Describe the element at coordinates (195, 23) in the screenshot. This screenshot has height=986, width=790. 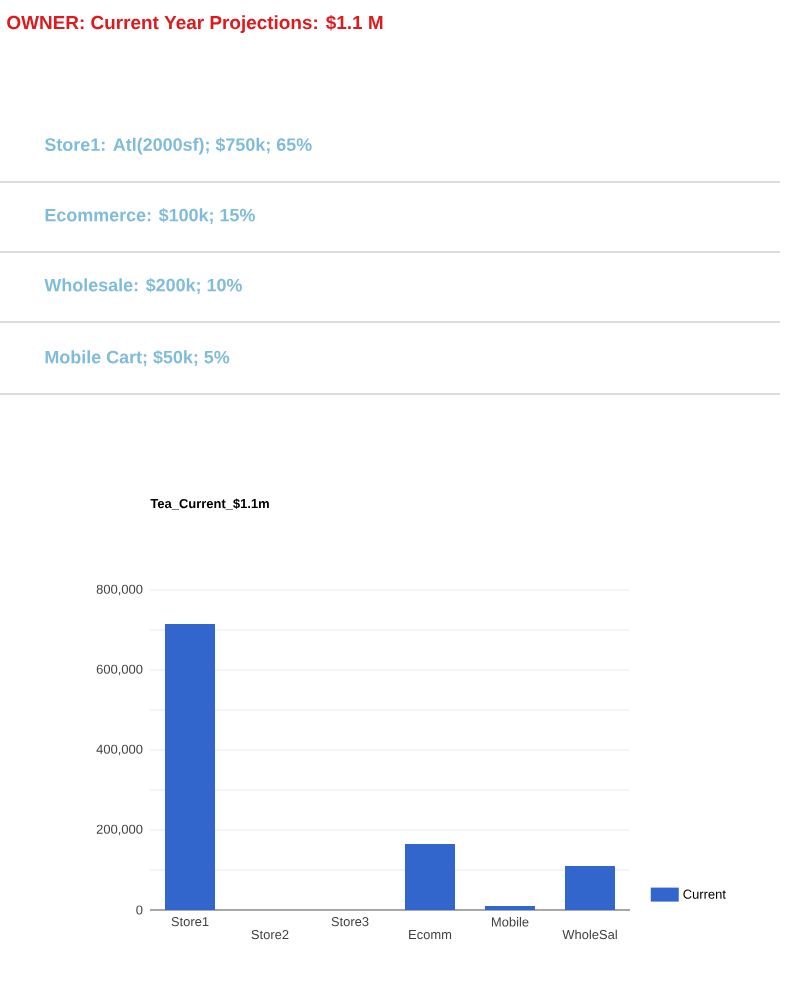
I see `chart-title: OWNER: Current Year Projections: $1.1 M` at that location.